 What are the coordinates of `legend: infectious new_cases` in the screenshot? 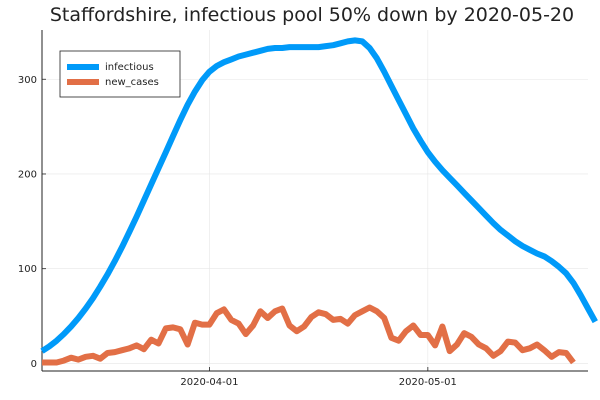 It's located at (120, 74).